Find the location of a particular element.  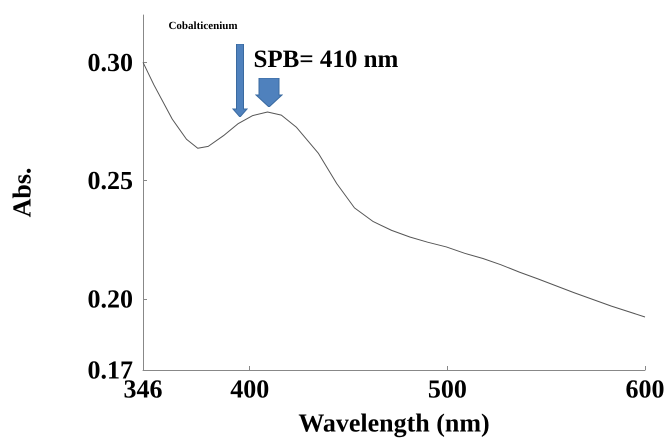

y-axis-title: Abs. is located at coordinates (22, 193).